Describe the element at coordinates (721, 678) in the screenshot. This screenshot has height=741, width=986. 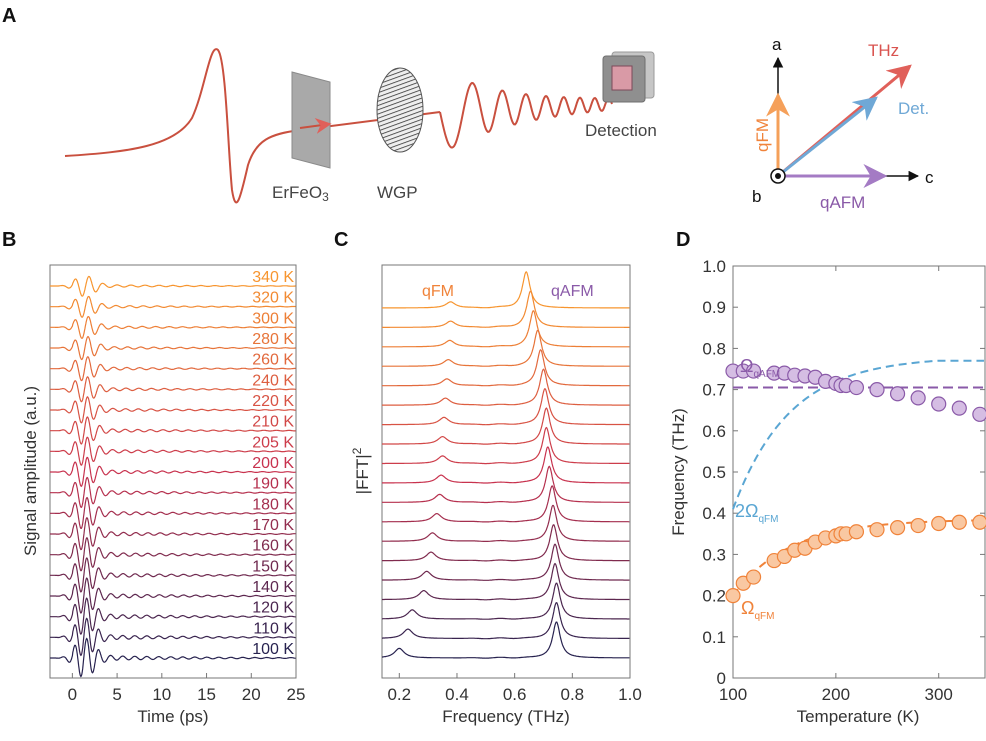
I see `d-ytick-label: 0` at that location.